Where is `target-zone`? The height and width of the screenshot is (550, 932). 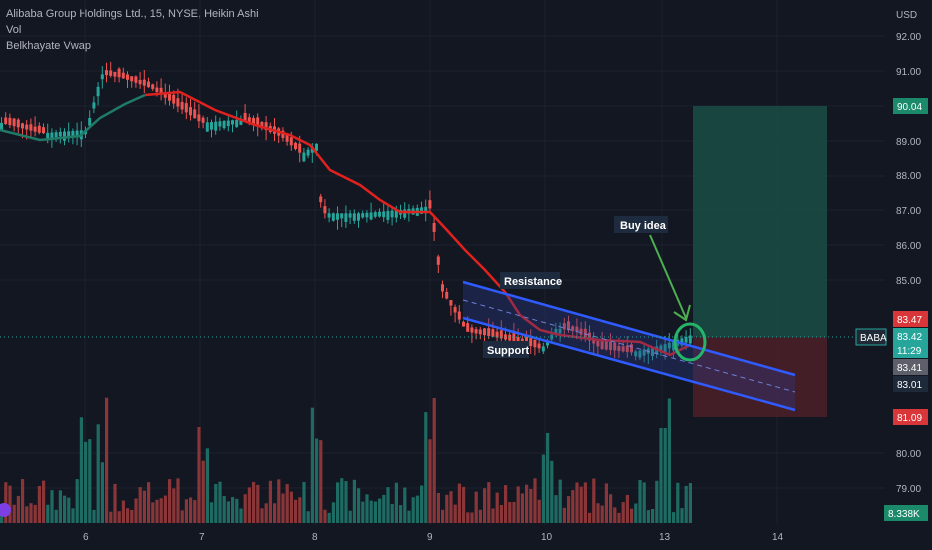
target-zone is located at coordinates (760, 221).